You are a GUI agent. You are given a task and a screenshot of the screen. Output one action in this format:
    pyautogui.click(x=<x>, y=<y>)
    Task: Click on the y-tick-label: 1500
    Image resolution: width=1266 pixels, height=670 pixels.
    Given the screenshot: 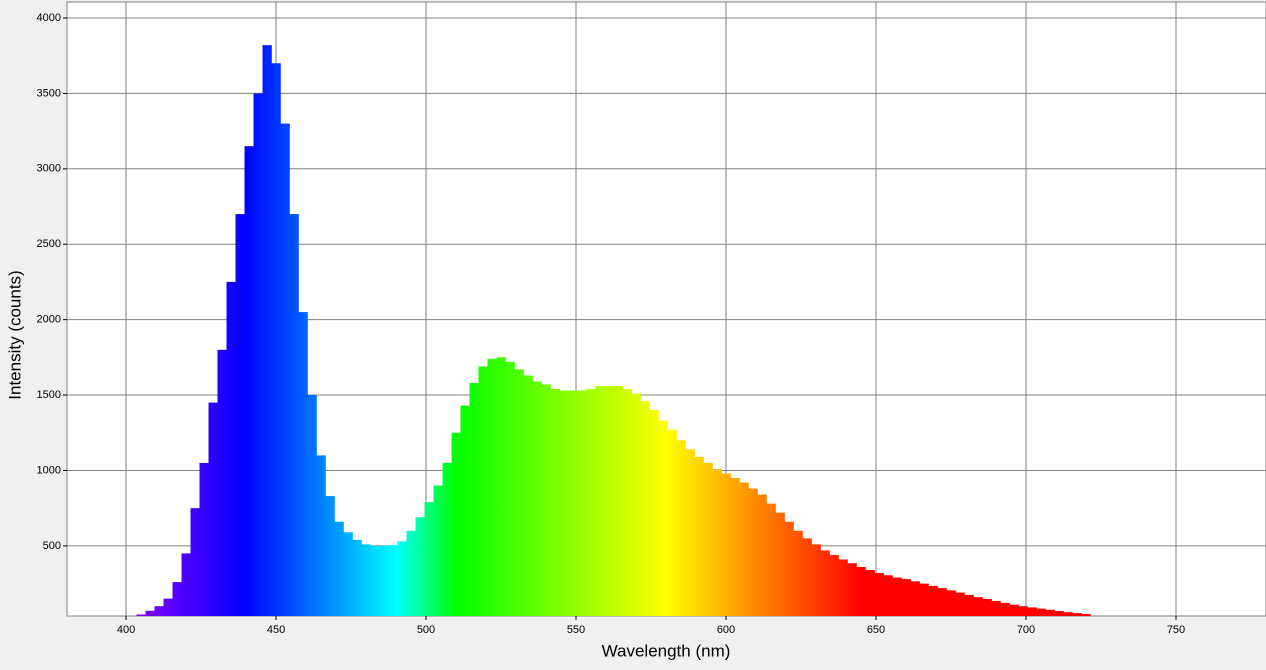 What is the action you would take?
    pyautogui.click(x=49, y=395)
    